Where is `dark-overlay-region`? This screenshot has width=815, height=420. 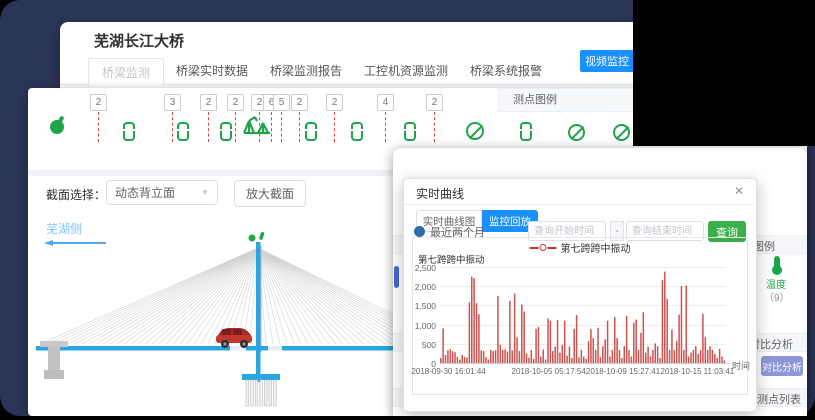
dark-overlay-region is located at coordinates (724, 73).